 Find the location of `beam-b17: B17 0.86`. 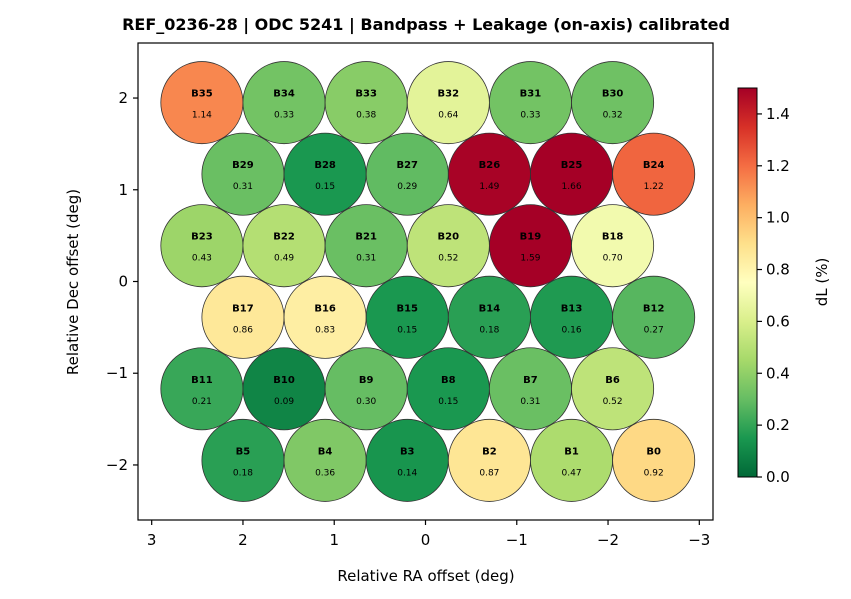

beam-b17: B17 0.86 is located at coordinates (243, 317).